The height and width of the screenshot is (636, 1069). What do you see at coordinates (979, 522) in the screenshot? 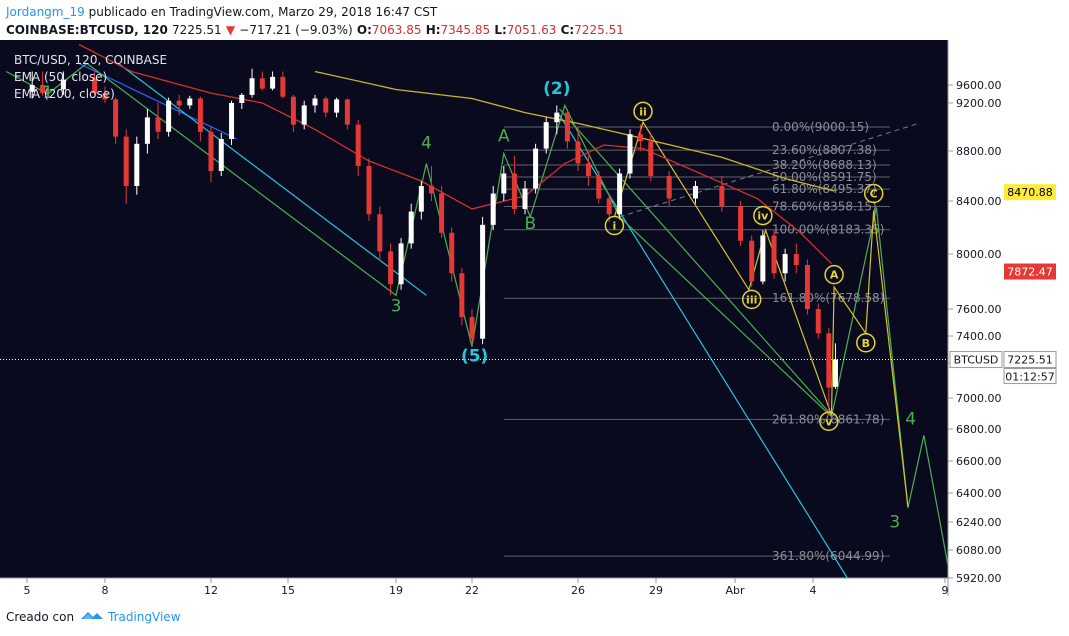
I see `price-tick-label: 6240.00` at bounding box center [979, 522].